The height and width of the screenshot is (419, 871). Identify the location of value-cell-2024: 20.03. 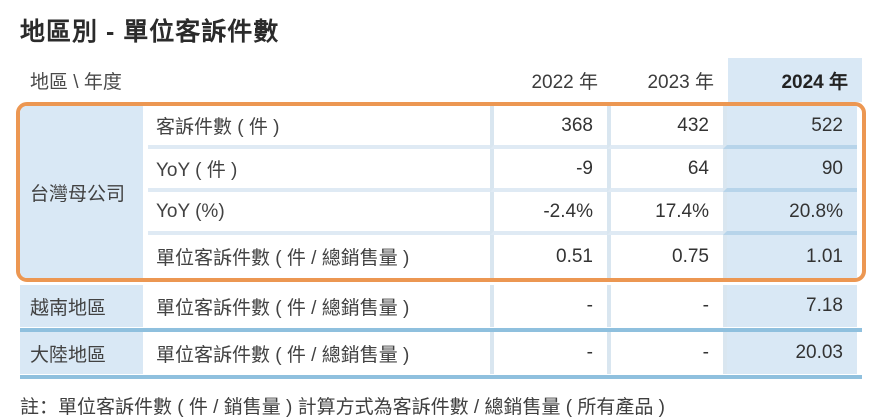
(790, 353).